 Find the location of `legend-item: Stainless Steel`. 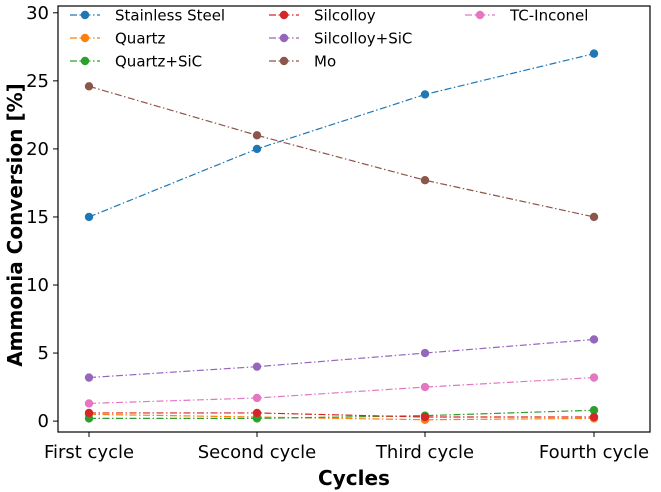

legend-item: Stainless Steel is located at coordinates (147, 16).